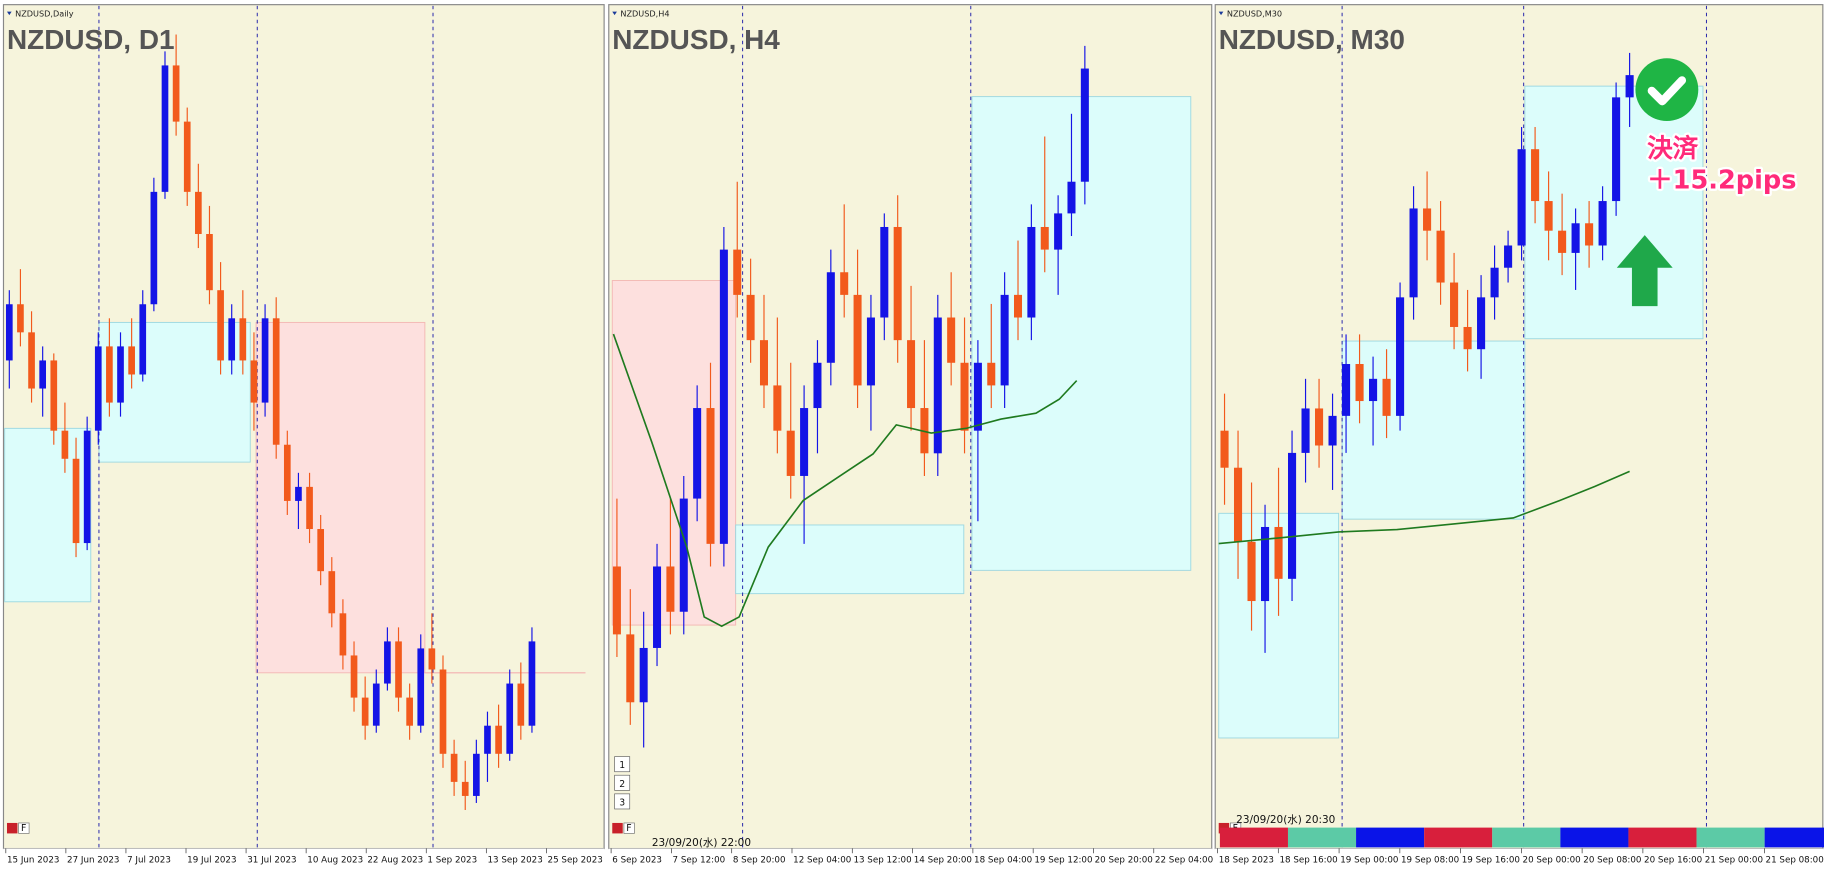 Image resolution: width=1824 pixels, height=873 pixels. Describe the element at coordinates (514, 861) in the screenshot. I see `date-label: 13 Sep 2023` at that location.